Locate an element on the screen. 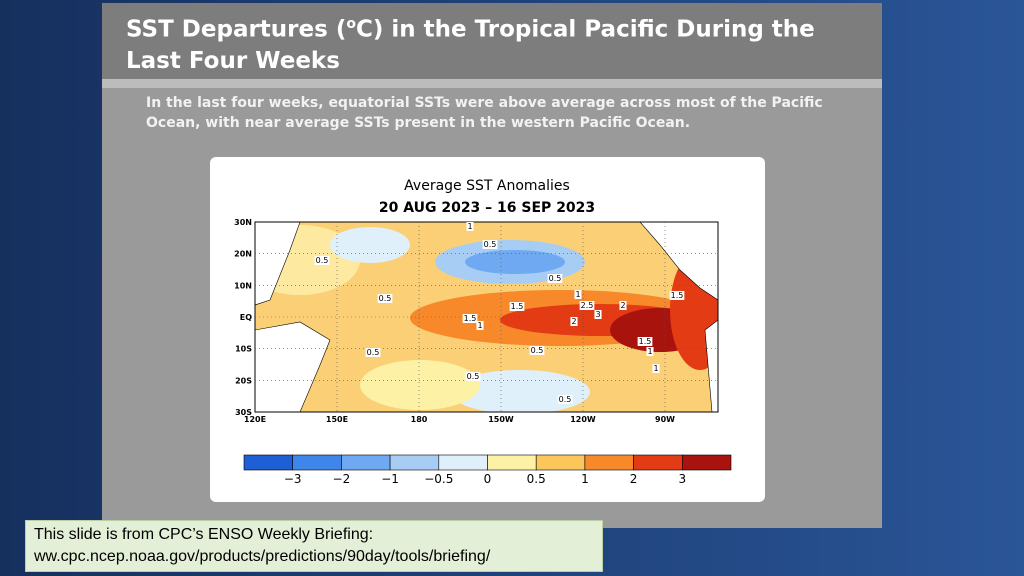  map-subtitle: 20 AUG 2023 – 16 SEP 2023 is located at coordinates (487, 208).